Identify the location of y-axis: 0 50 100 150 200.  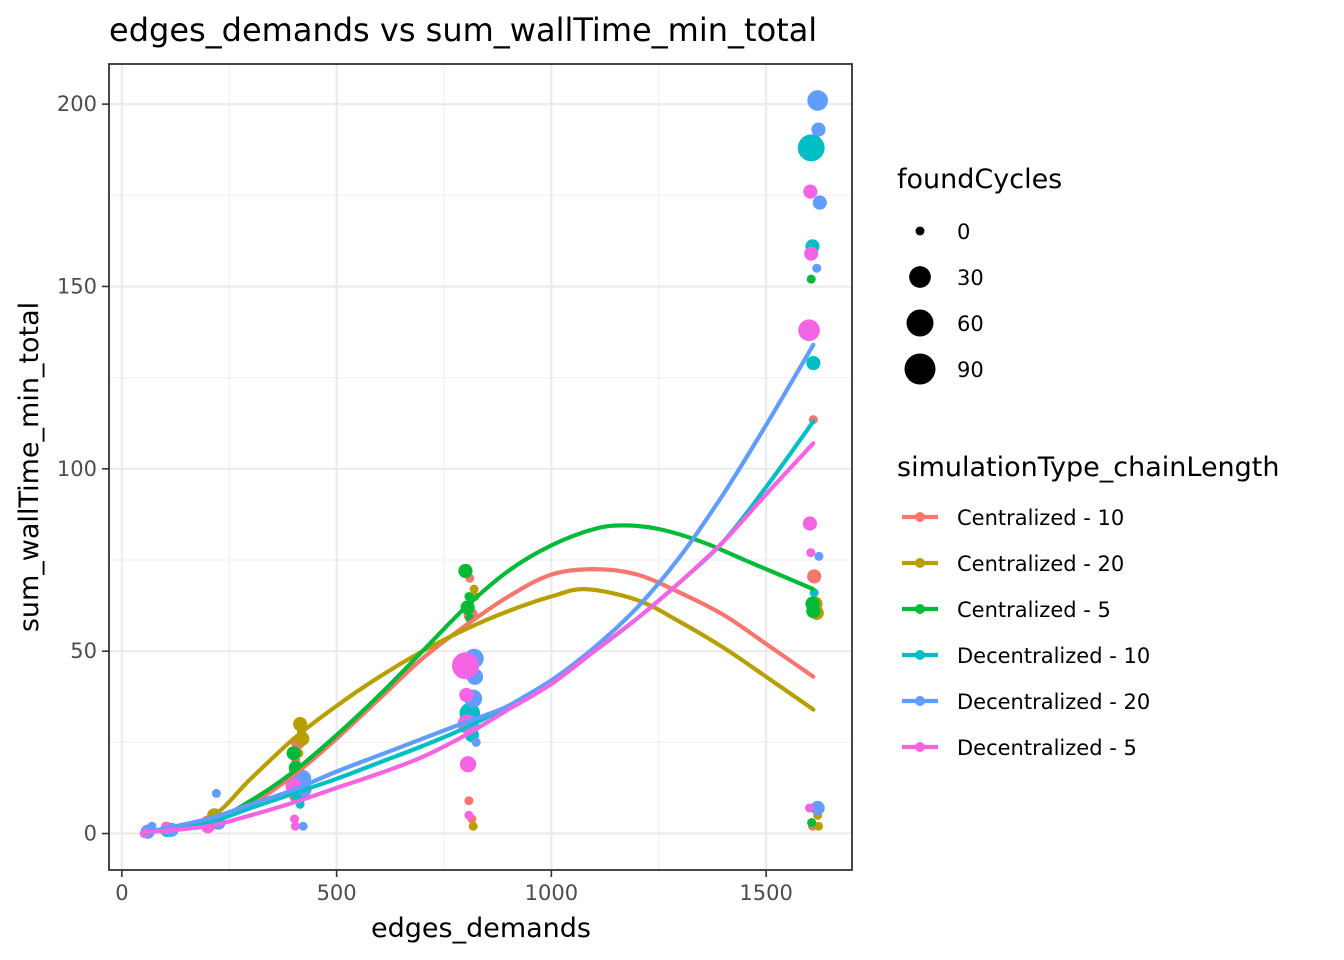
(83, 469).